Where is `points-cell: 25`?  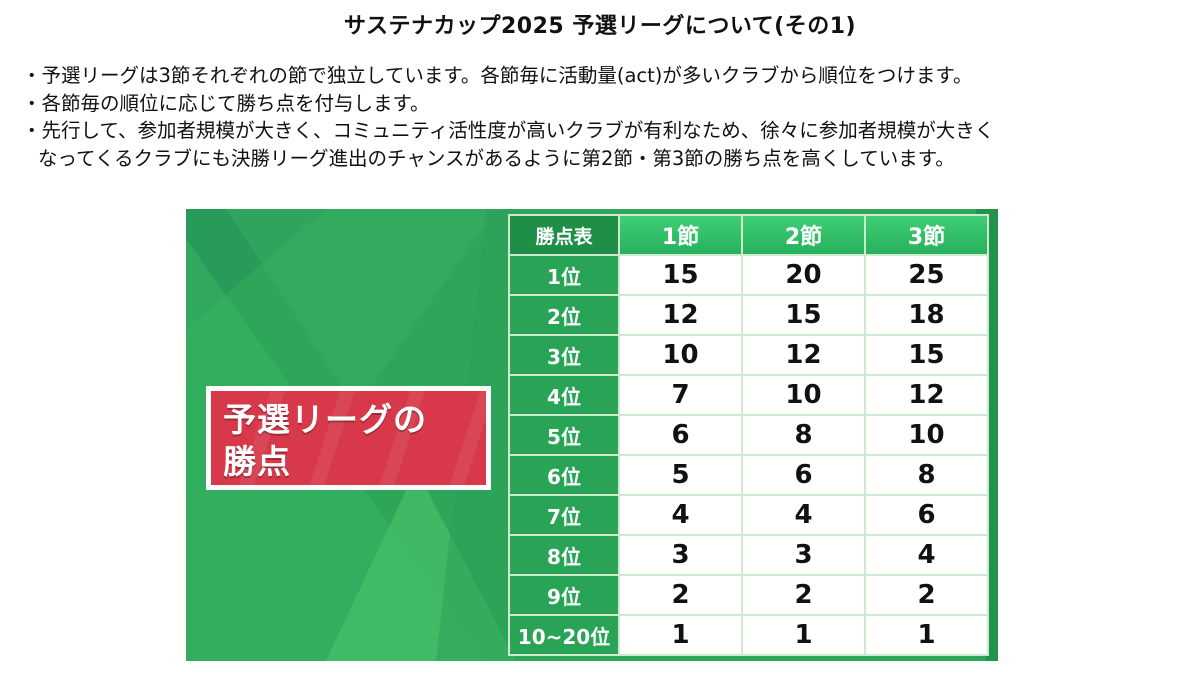 points-cell: 25 is located at coordinates (926, 275).